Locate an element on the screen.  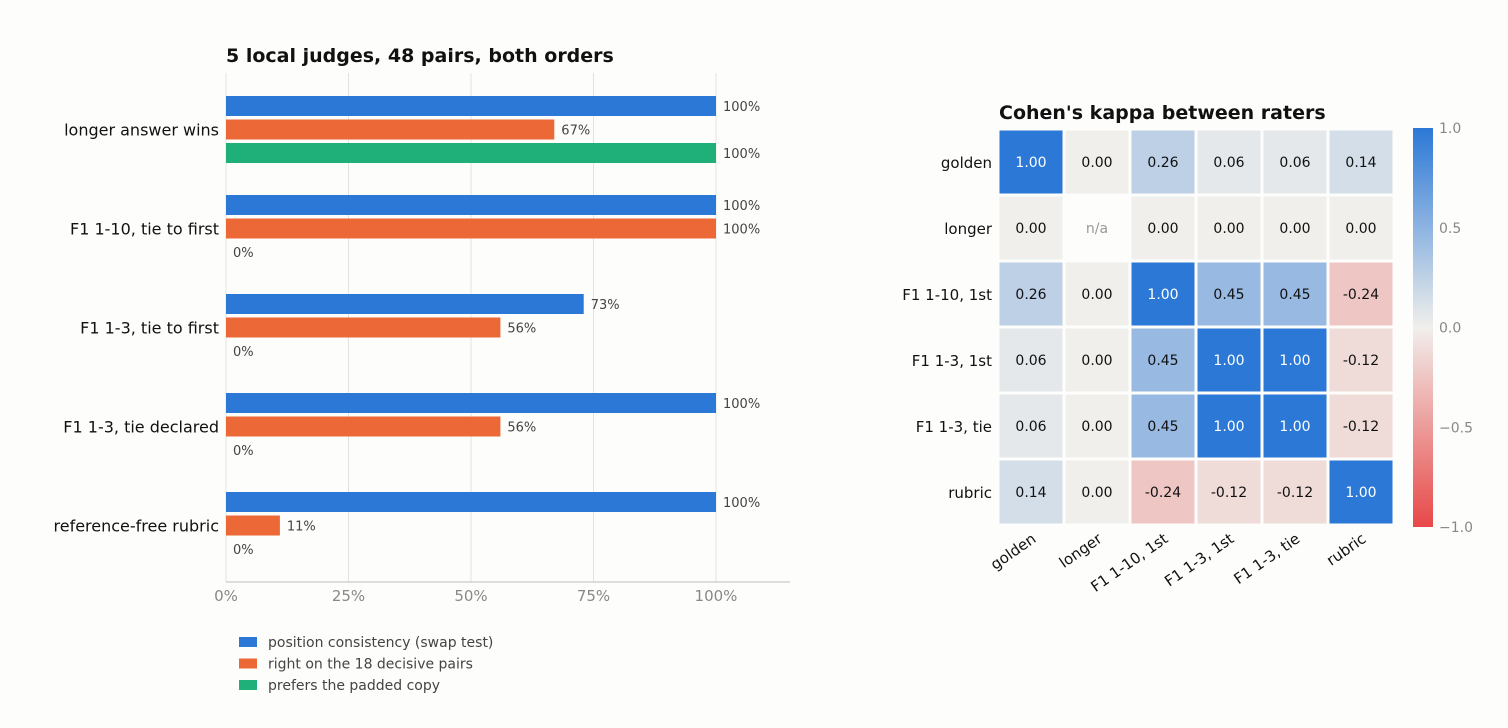
heatmap-cell-rubric-f1-1-3-tie is located at coordinates (1295, 492).